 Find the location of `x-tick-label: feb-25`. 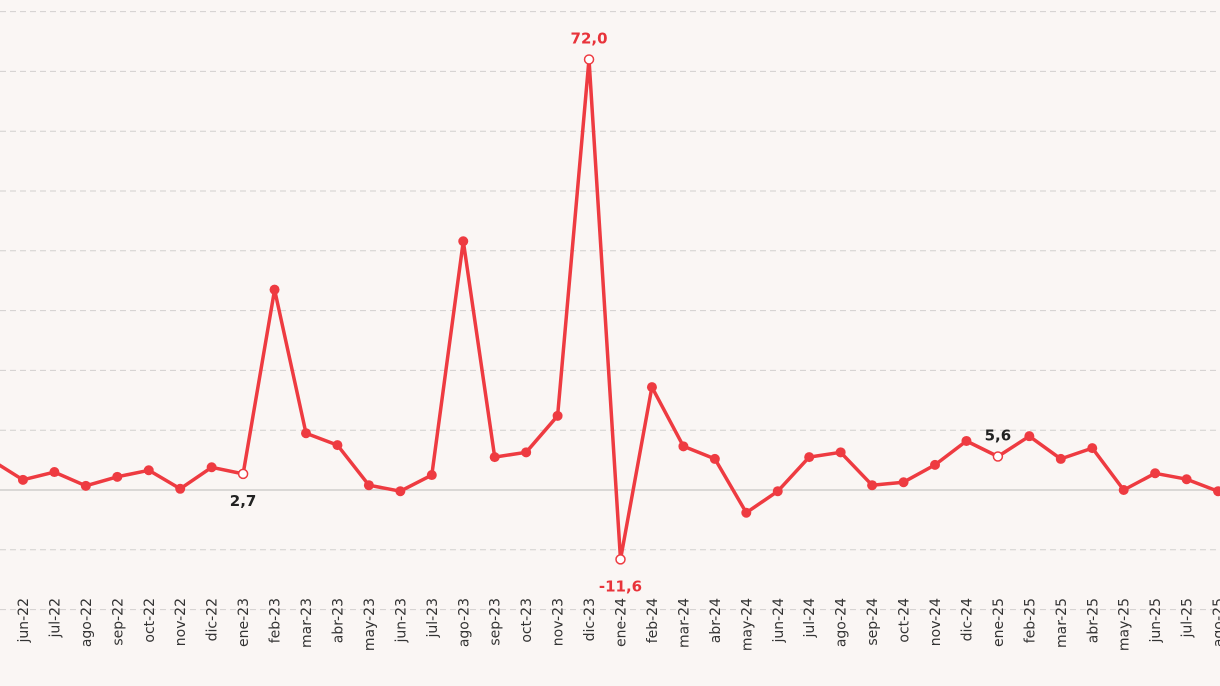

x-tick-label: feb-25 is located at coordinates (1030, 620).